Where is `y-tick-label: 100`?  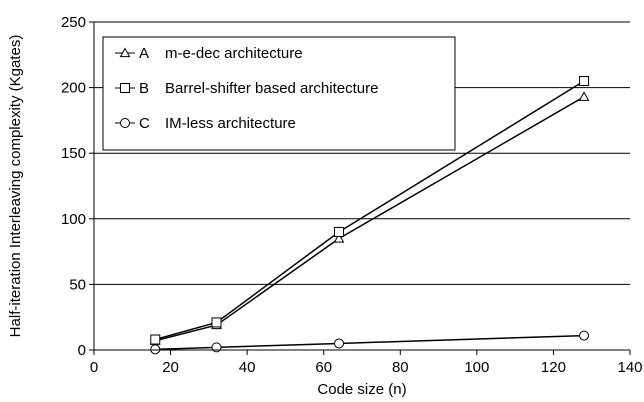
y-tick-label: 100 is located at coordinates (73, 219).